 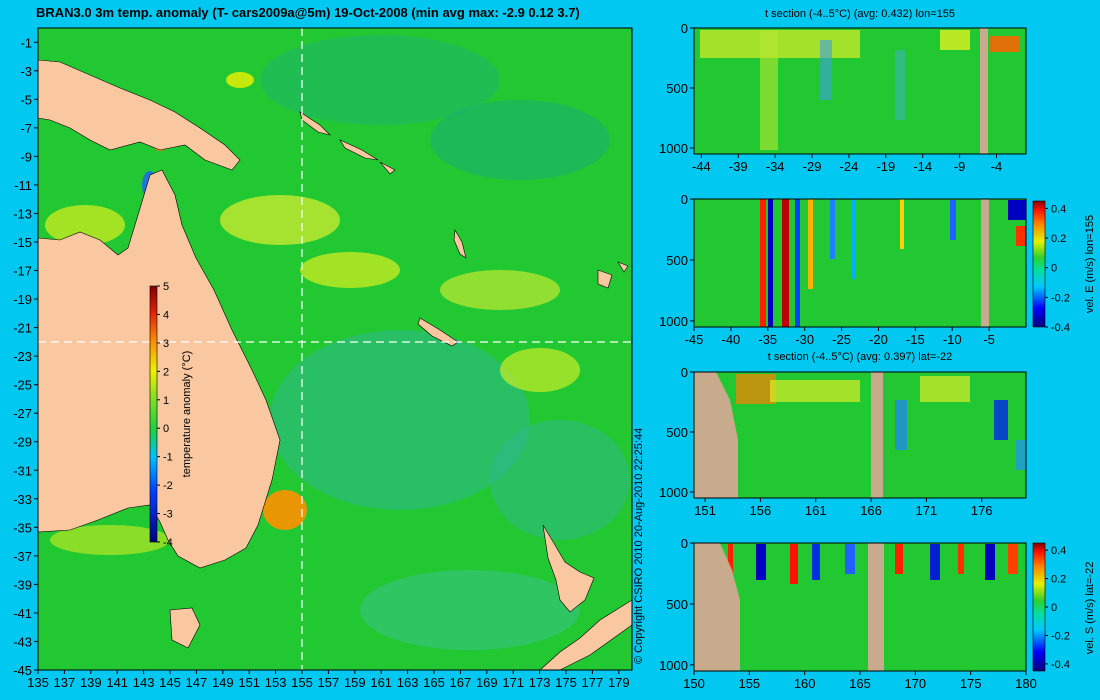 What do you see at coordinates (1060, 636) in the screenshot?
I see `colorbar-tick-label: -0.2` at bounding box center [1060, 636].